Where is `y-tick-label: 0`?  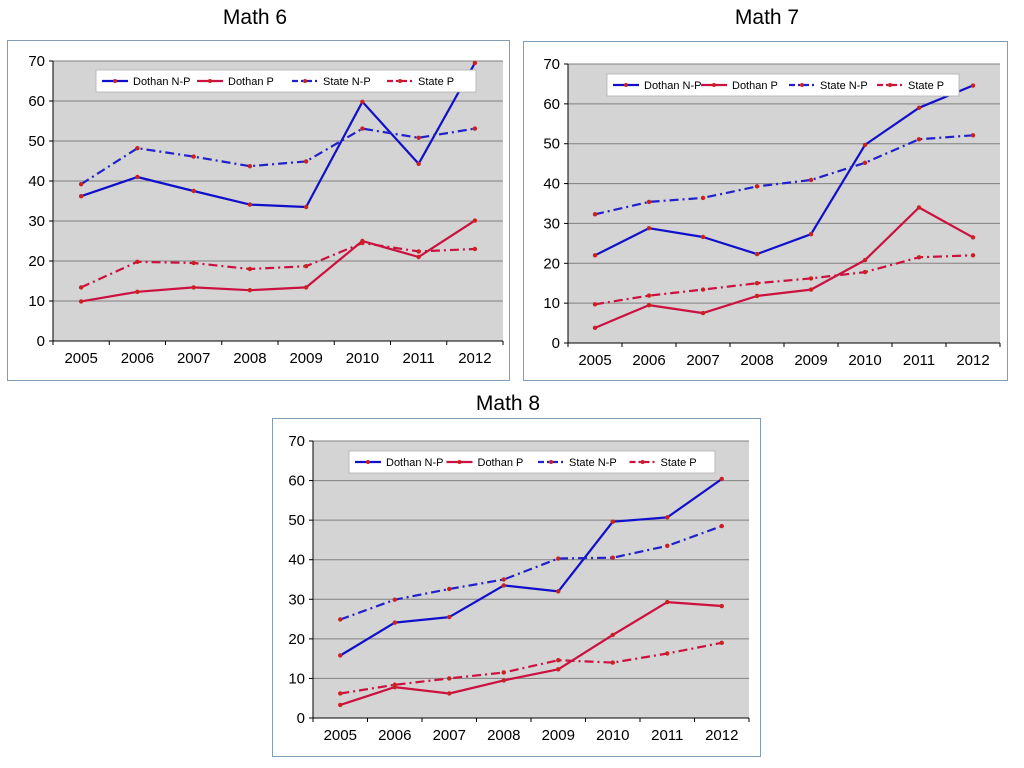
y-tick-label: 0 is located at coordinates (41, 341).